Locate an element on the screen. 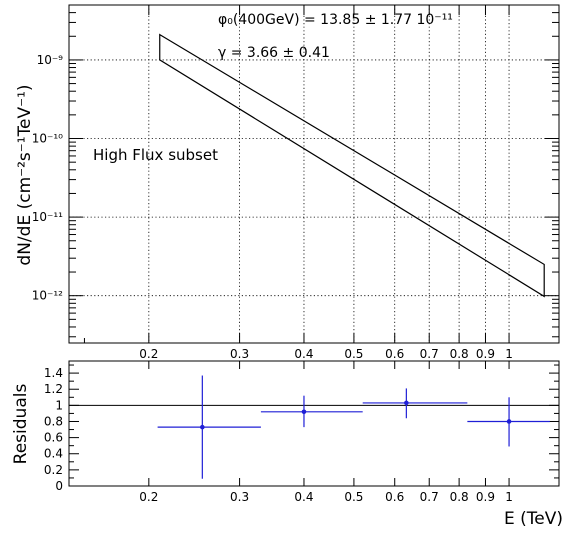 The width and height of the screenshot is (568, 533). residual-x-tick-label: 0.6 is located at coordinates (394, 497).